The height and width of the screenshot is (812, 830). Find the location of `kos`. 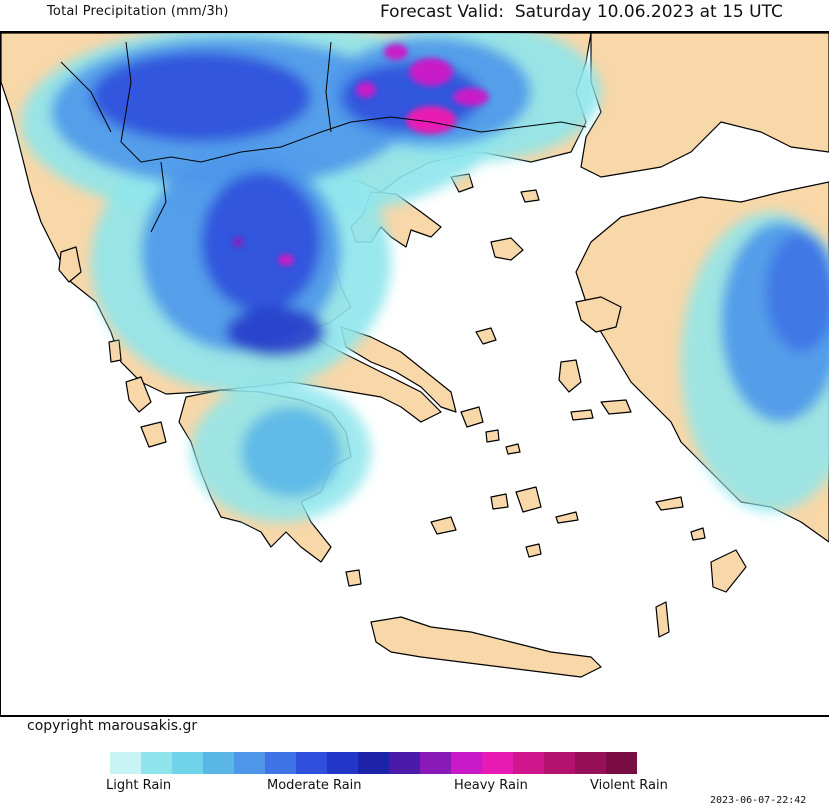

kos is located at coordinates (669, 503).